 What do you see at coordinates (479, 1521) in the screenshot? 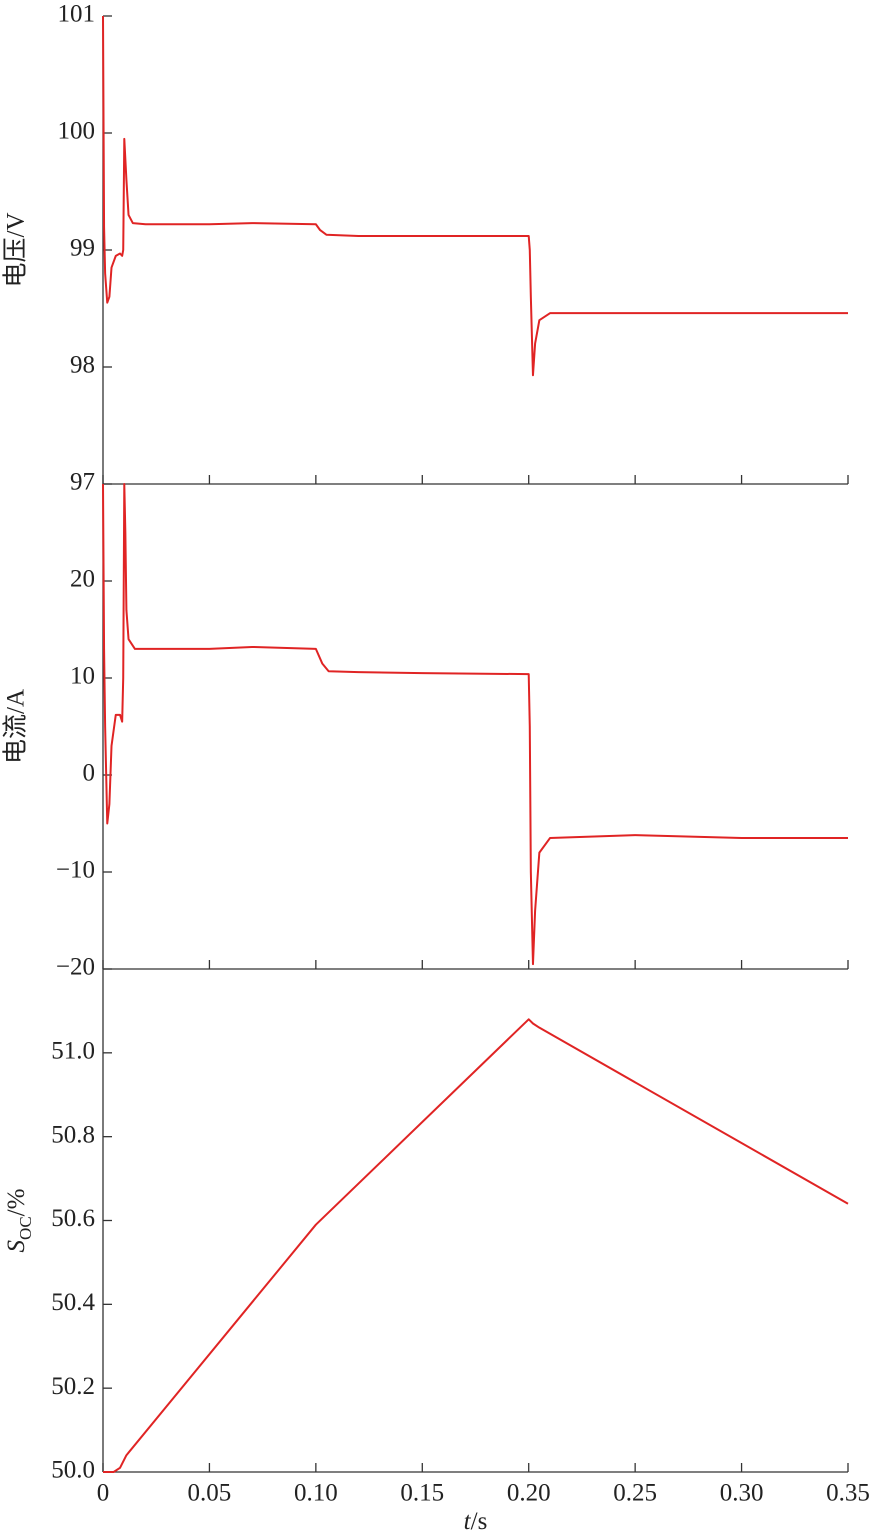
I see `label-part: /s` at bounding box center [479, 1521].